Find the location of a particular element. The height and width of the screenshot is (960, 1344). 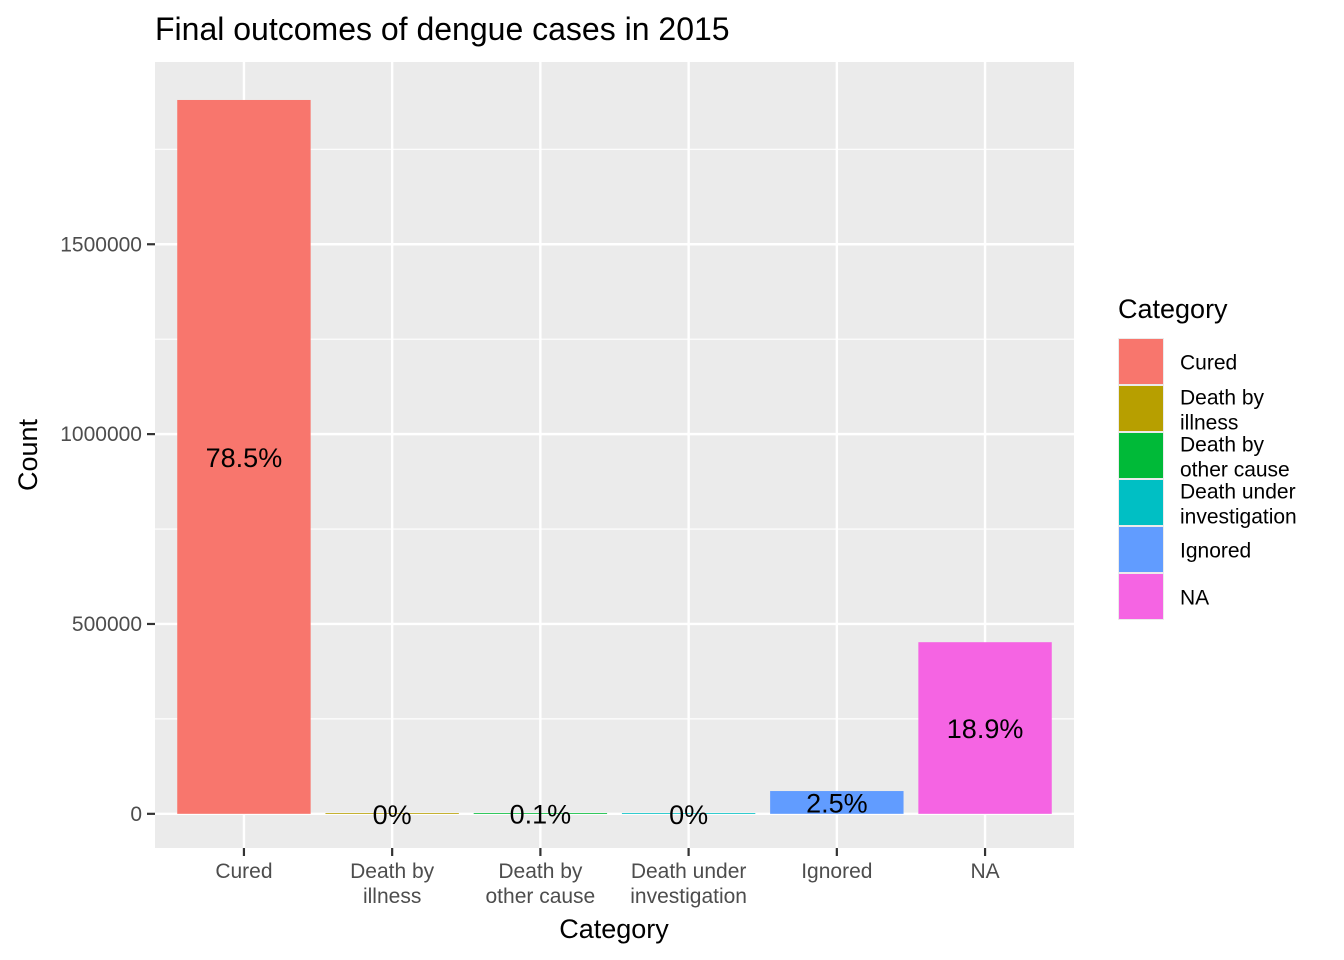

bar-value-label: 2.5% is located at coordinates (837, 803).